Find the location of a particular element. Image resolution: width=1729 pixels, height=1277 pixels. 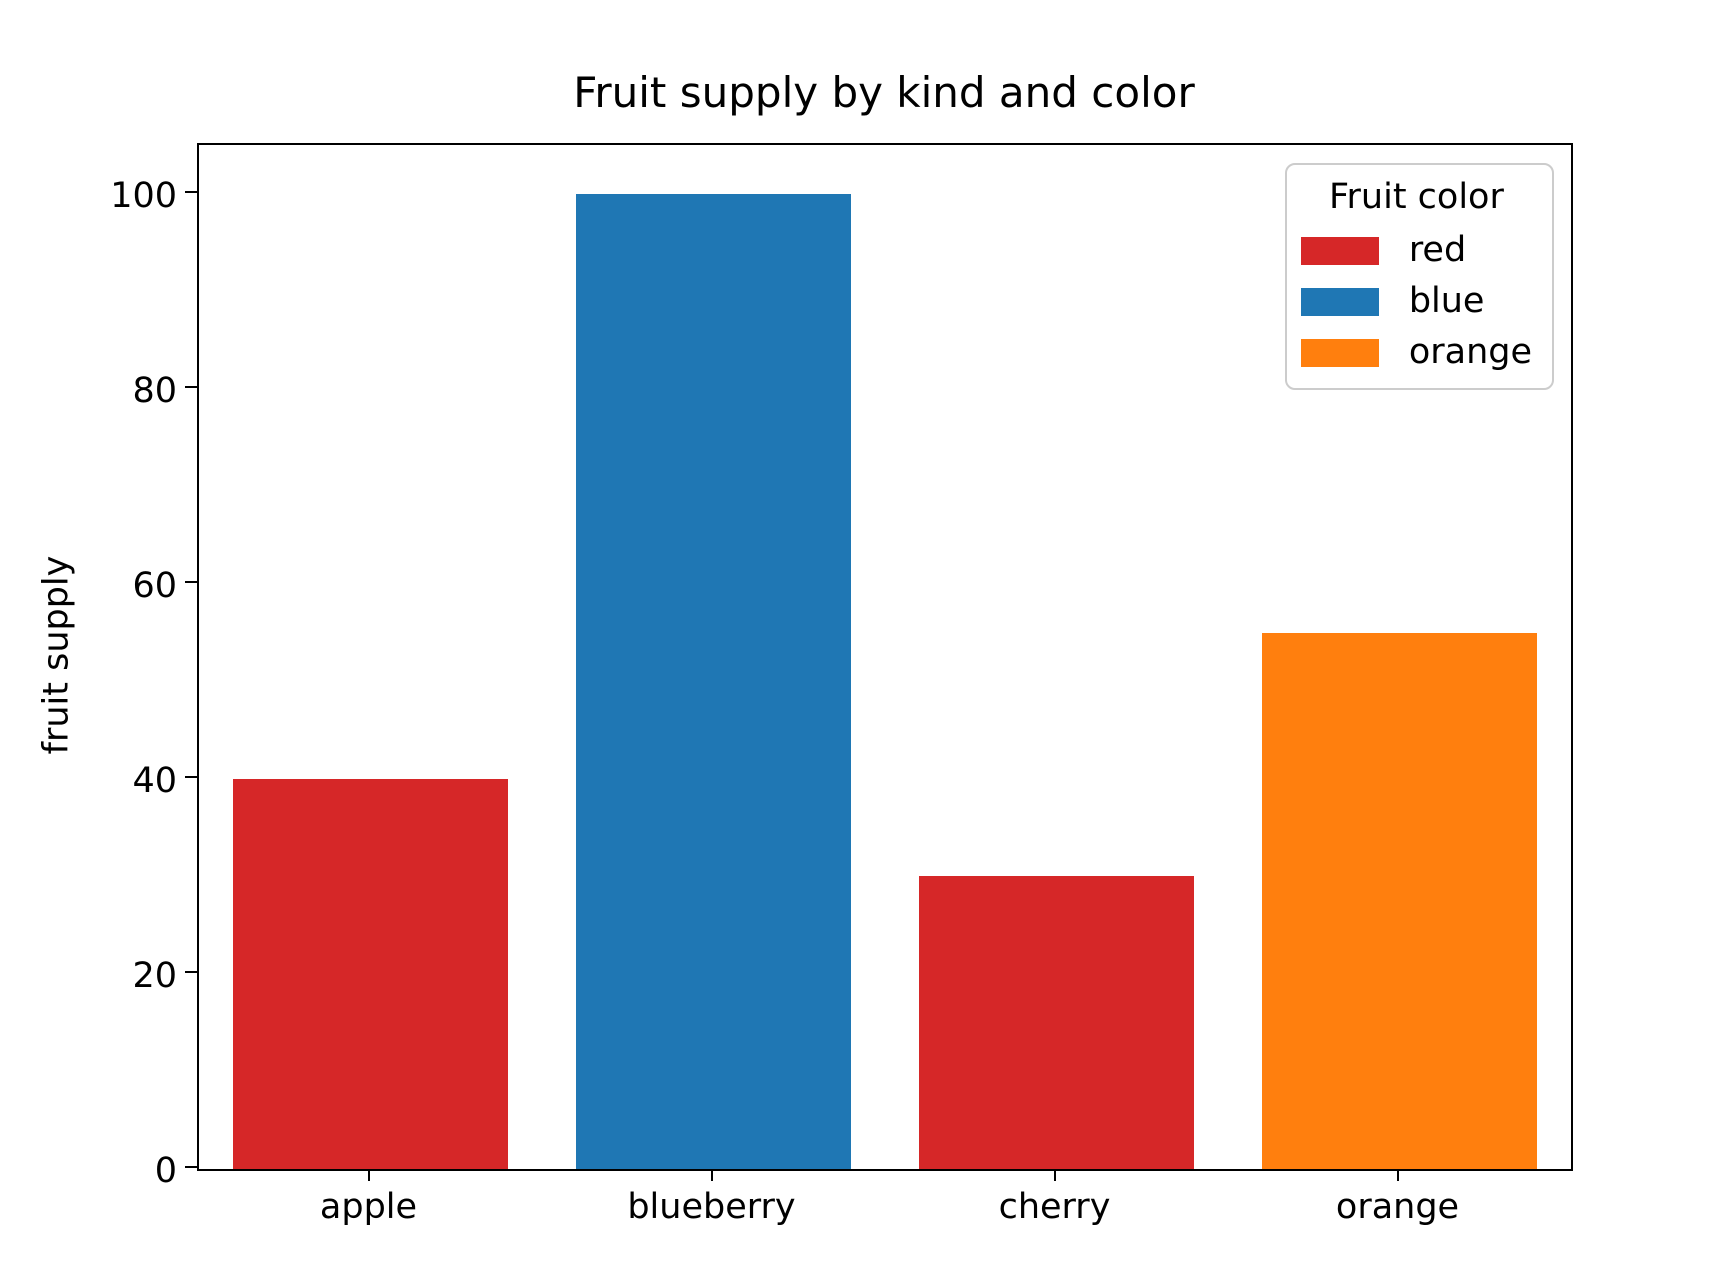

legend-label: blue is located at coordinates (1446, 301).